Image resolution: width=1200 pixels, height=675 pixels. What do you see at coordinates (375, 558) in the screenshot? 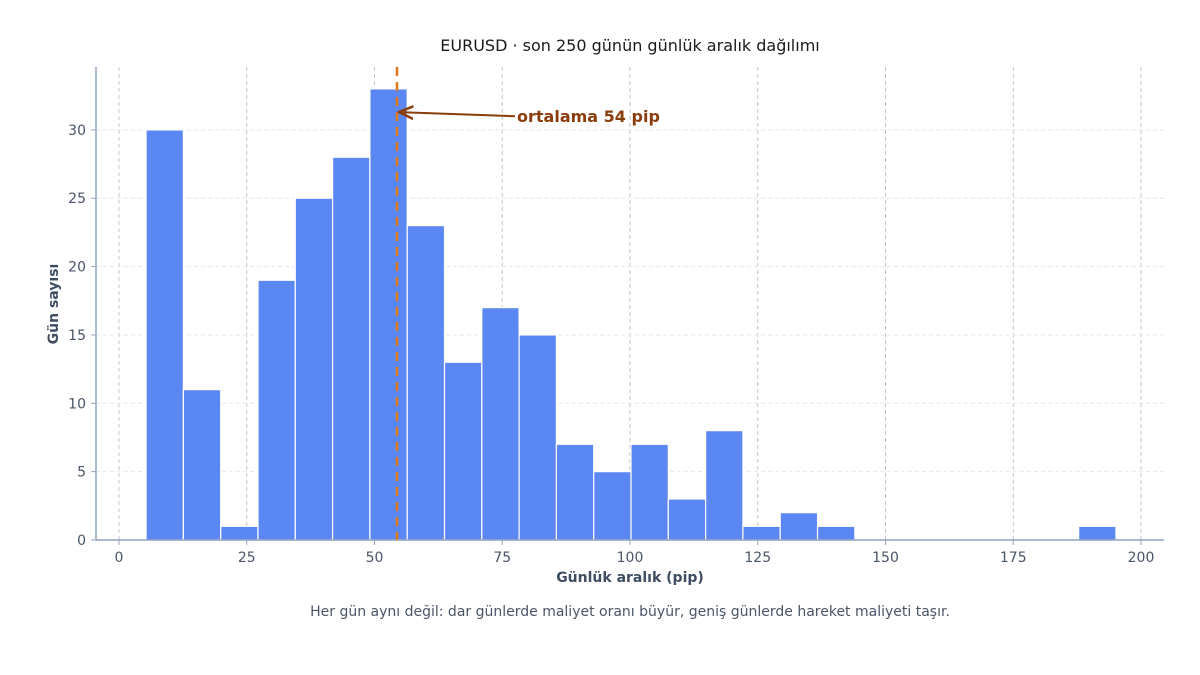
I see `x-tick-label: 50` at bounding box center [375, 558].